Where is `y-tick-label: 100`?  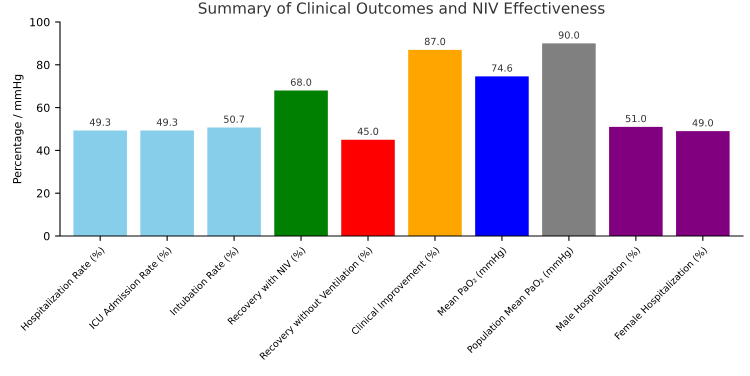
y-tick-label: 100 is located at coordinates (40, 22).